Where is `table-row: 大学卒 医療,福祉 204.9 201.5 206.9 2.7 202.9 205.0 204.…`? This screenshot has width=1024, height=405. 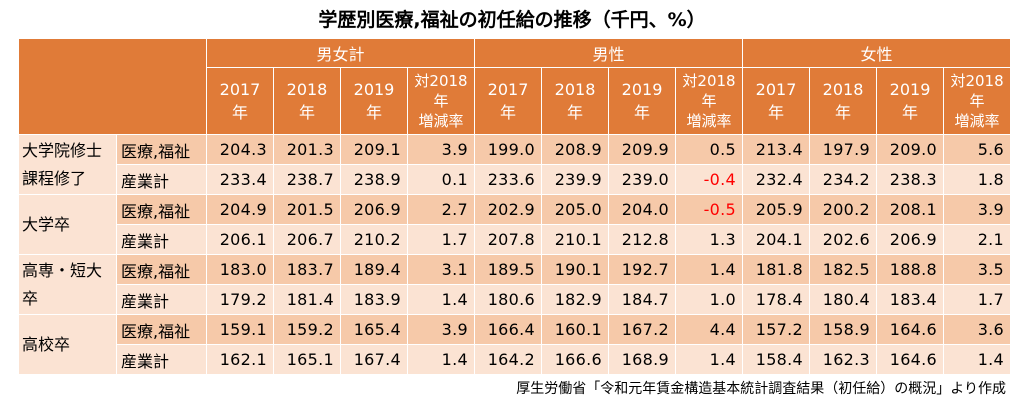 table-row: 大学卒 医療,福祉 204.9 201.5 206.9 2.7 202.9 205.0 204.… is located at coordinates (515, 224).